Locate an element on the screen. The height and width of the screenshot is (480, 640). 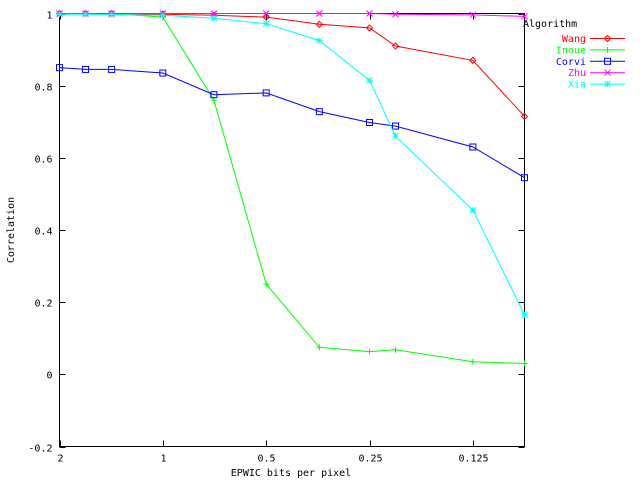
y-tick-label: 0.6 is located at coordinates (43, 160).